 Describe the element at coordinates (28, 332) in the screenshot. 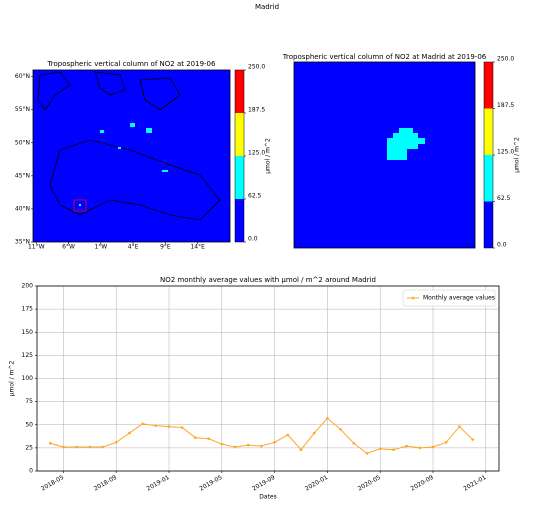

I see `y-tick-label: 150` at that location.